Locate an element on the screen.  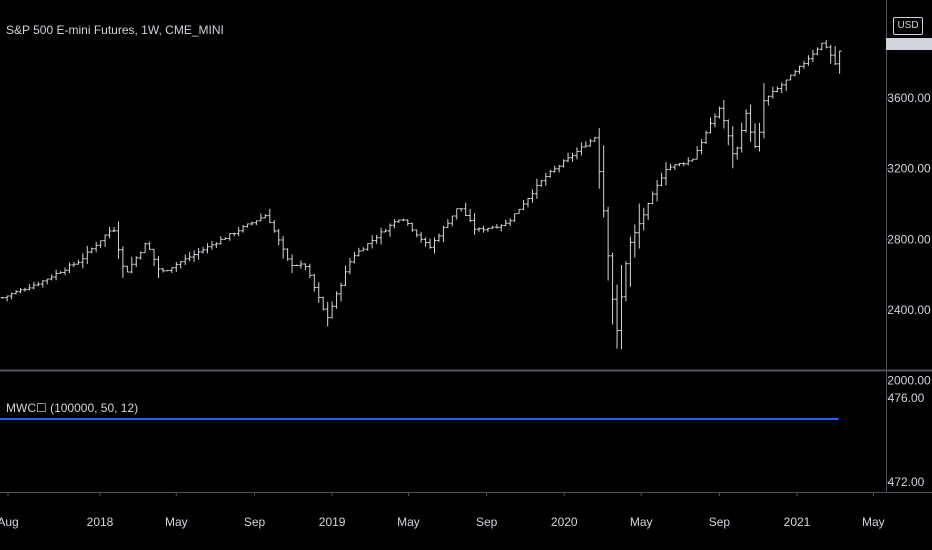
currency-button: USD is located at coordinates (908, 26).